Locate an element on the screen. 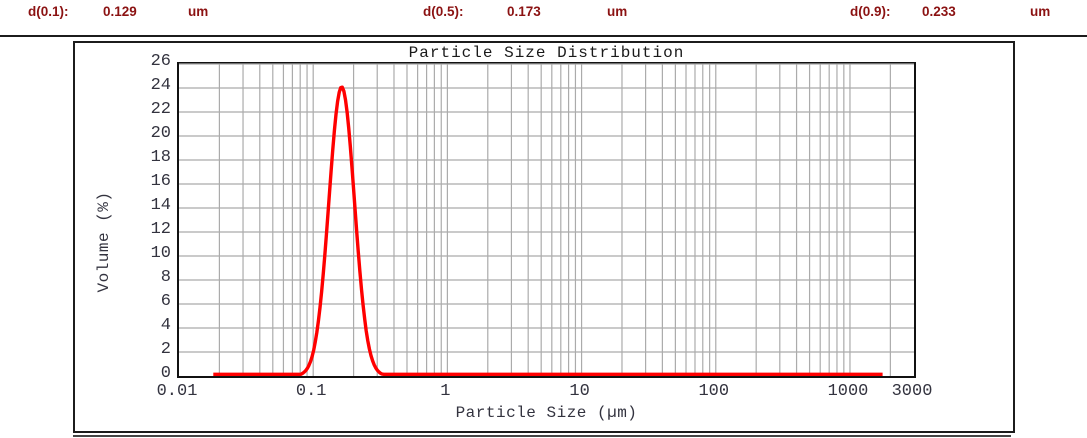 This screenshot has width=1087, height=438. x-tick-label: 100 is located at coordinates (714, 391).